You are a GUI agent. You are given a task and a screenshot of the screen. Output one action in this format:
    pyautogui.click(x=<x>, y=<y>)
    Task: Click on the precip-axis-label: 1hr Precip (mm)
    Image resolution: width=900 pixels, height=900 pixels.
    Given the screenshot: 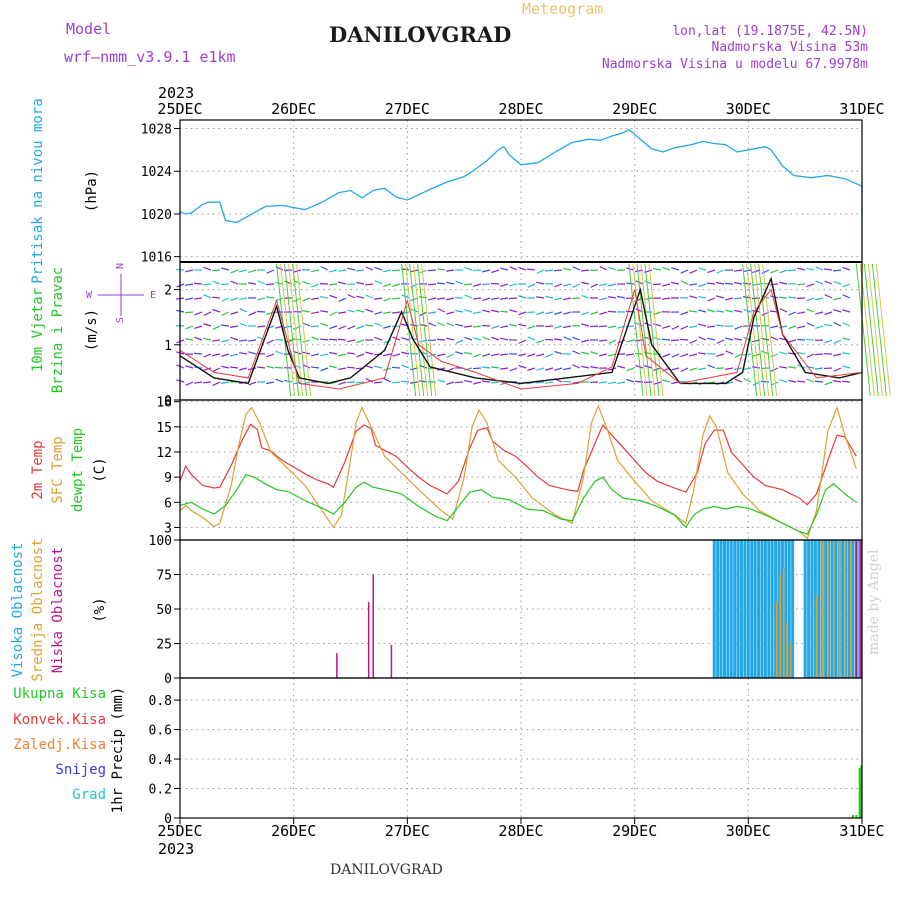 What is the action you would take?
    pyautogui.click(x=118, y=750)
    